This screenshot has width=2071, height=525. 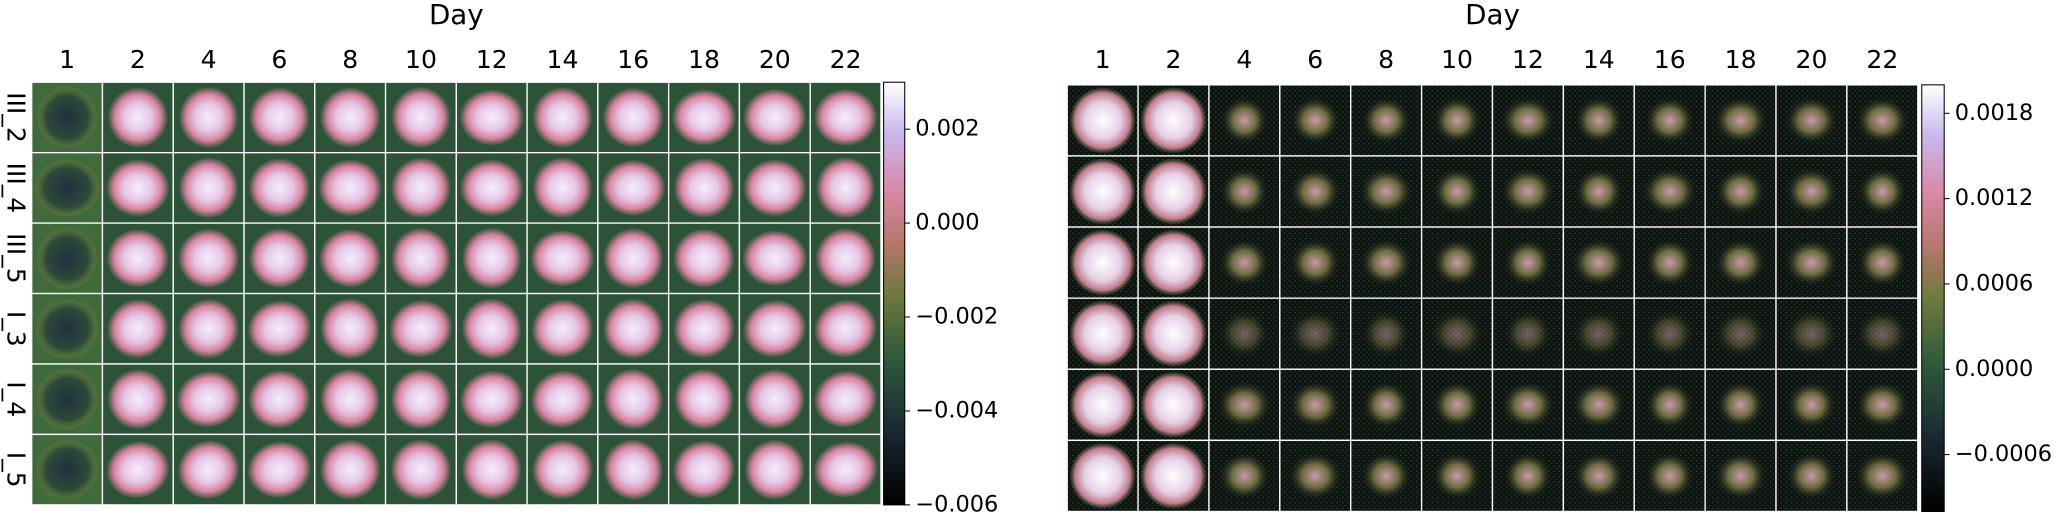 What do you see at coordinates (956, 317) in the screenshot?
I see `colorbar-tick-label: −0.002` at bounding box center [956, 317].